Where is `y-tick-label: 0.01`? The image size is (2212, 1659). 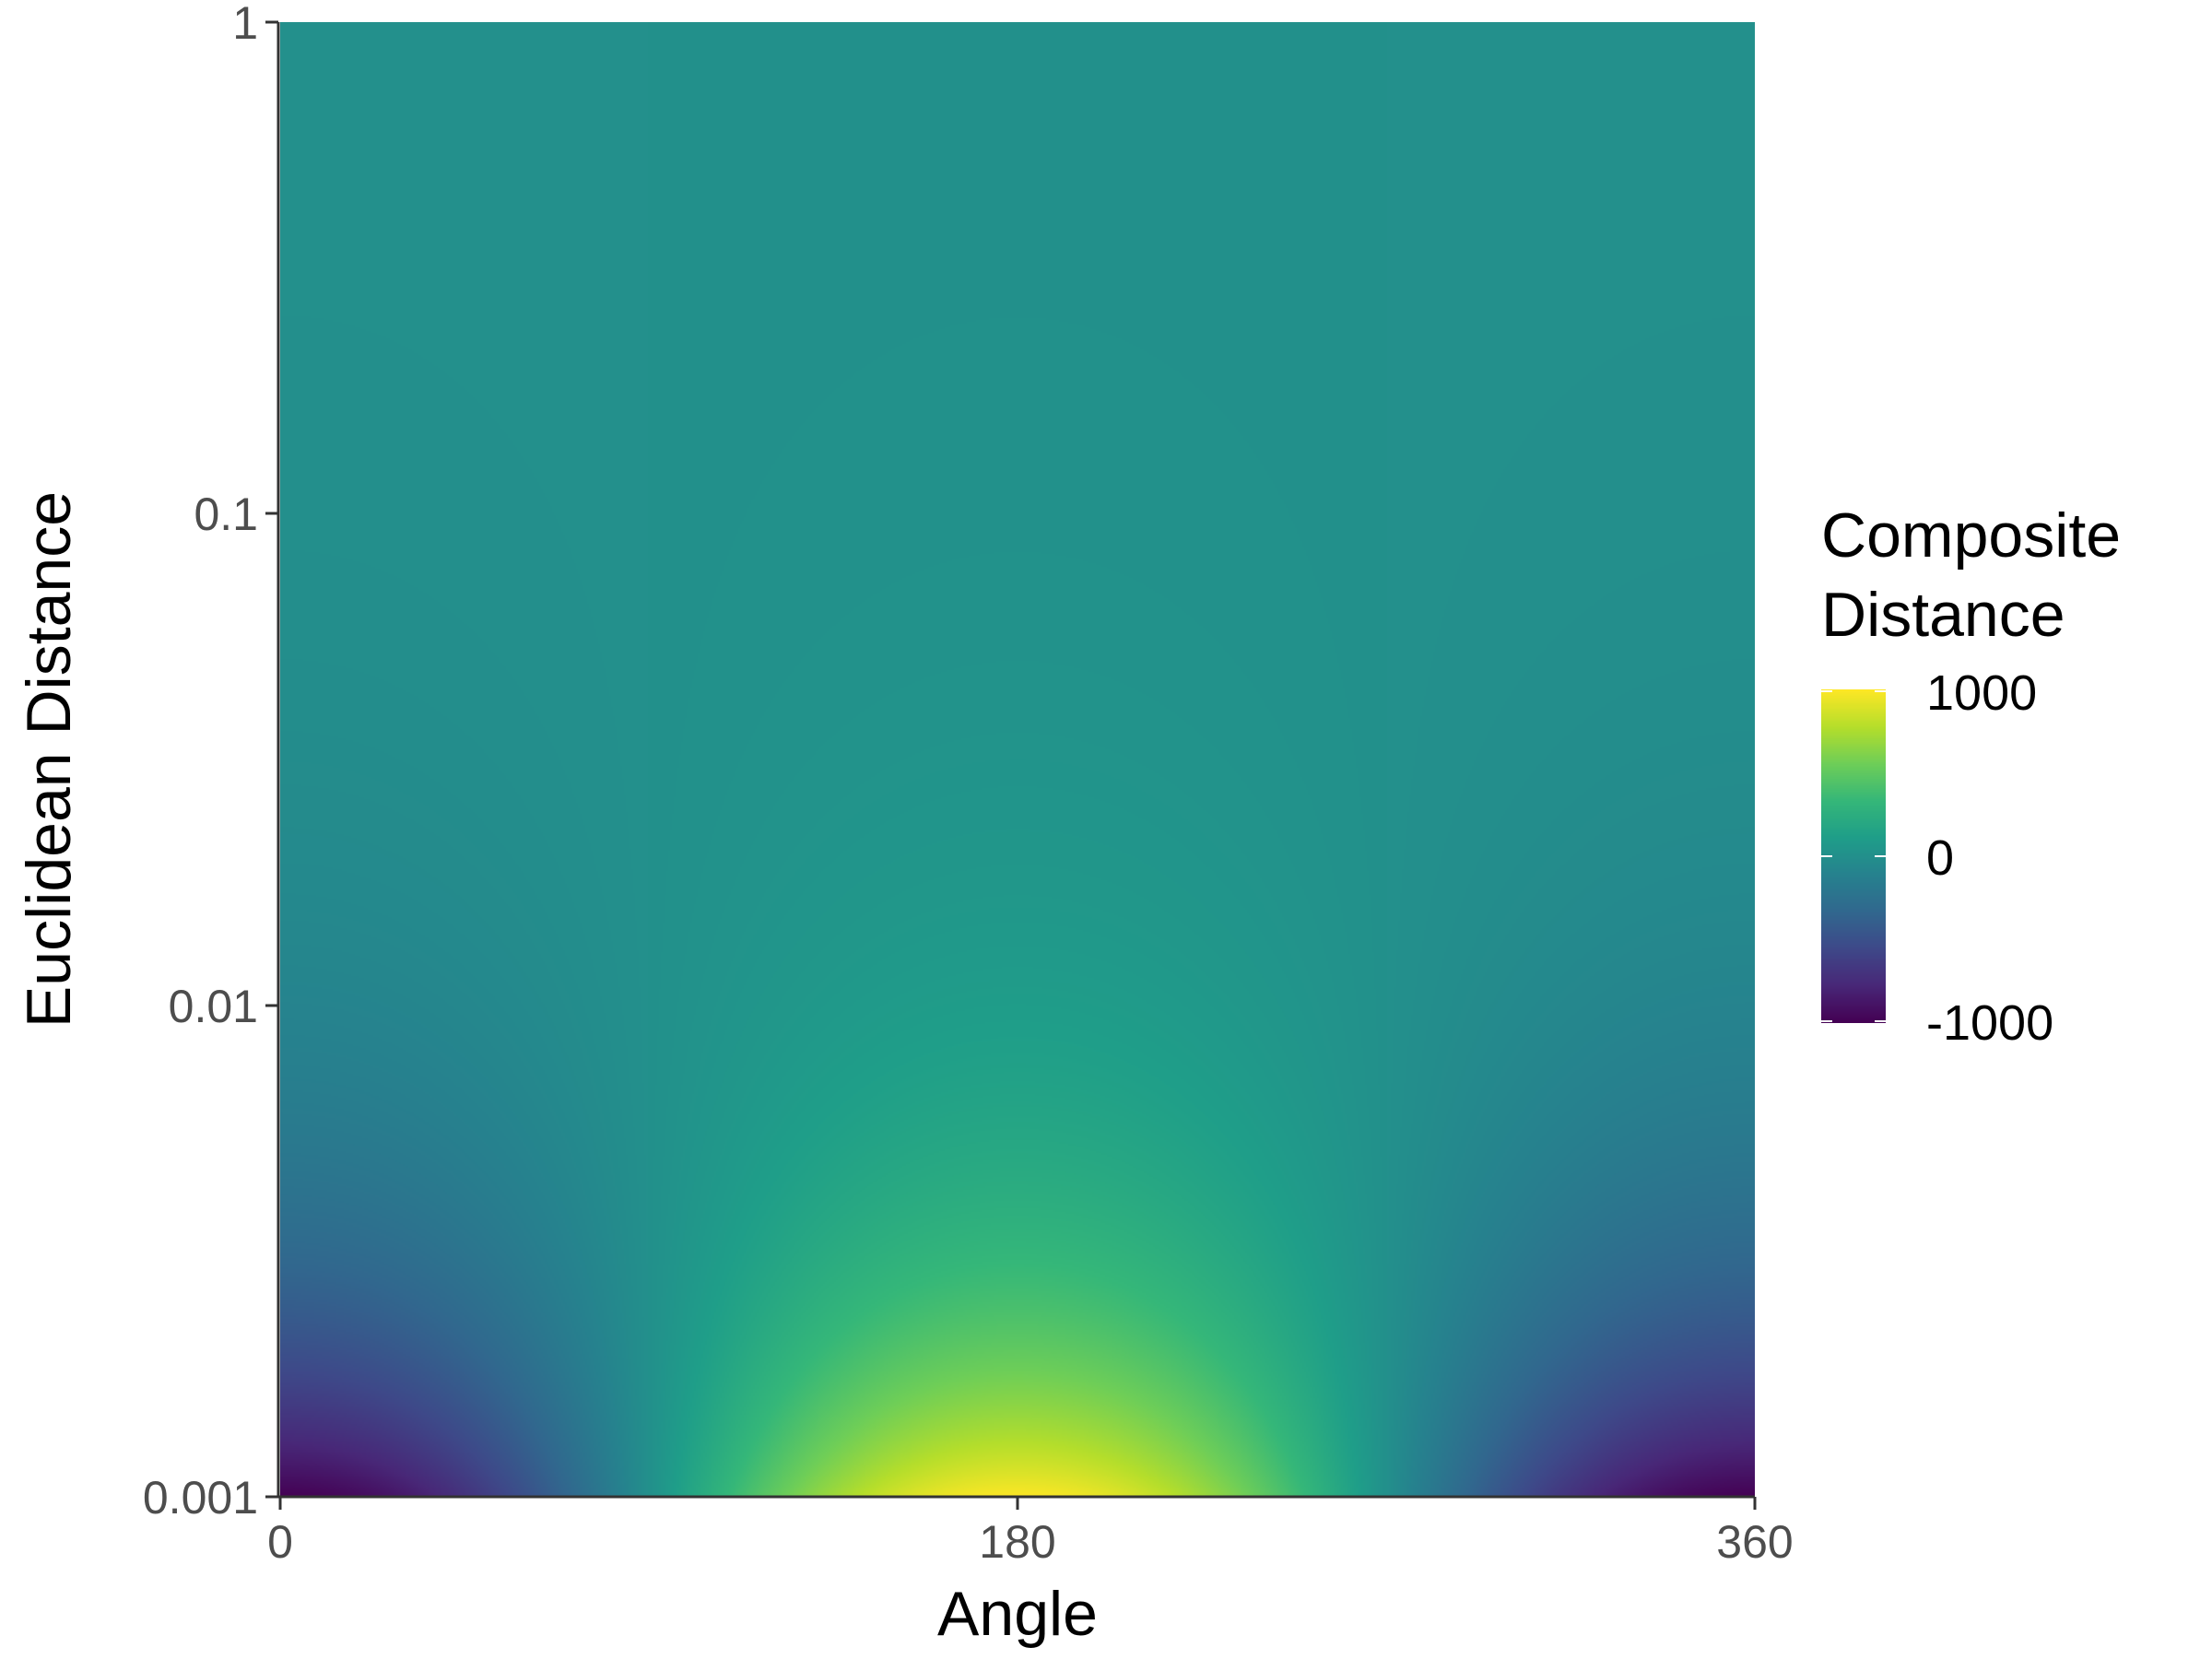 y-tick-label: 0.01 is located at coordinates (213, 1006).